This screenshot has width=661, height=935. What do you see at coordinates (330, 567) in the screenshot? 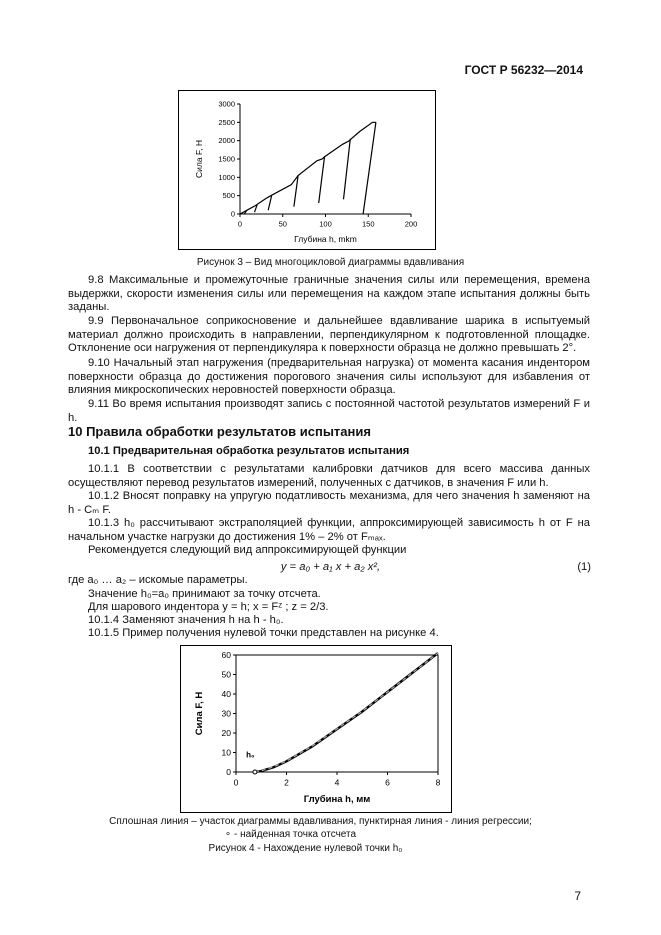
I see `formula-1: y = a₀ + a₁ x + a₂ x²,` at bounding box center [330, 567].